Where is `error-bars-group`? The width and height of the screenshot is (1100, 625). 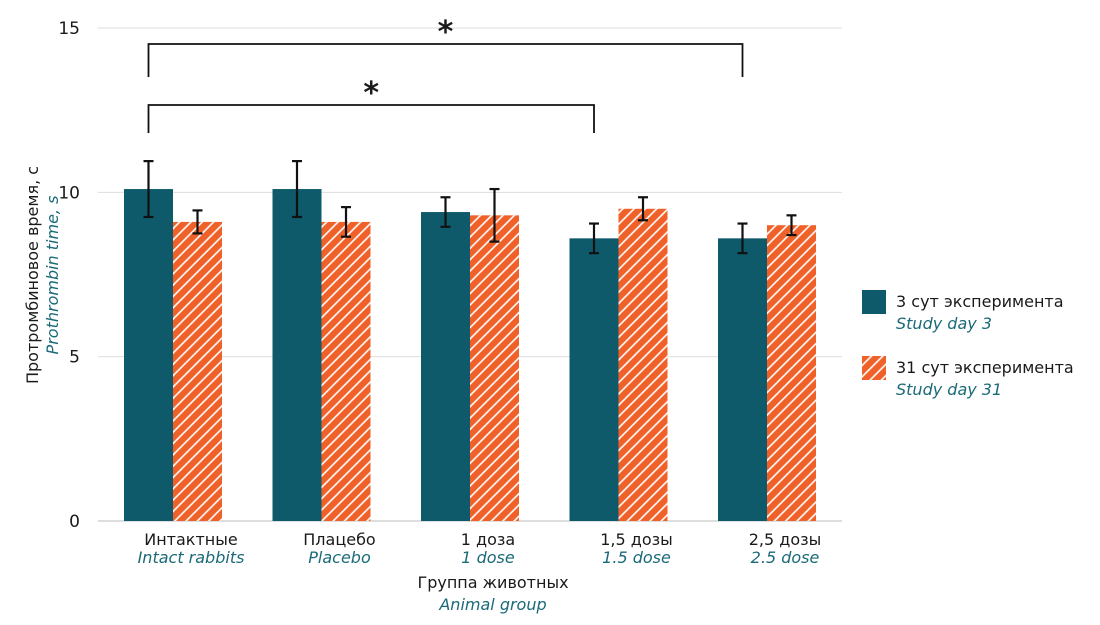 error-bars-group is located at coordinates (470, 207).